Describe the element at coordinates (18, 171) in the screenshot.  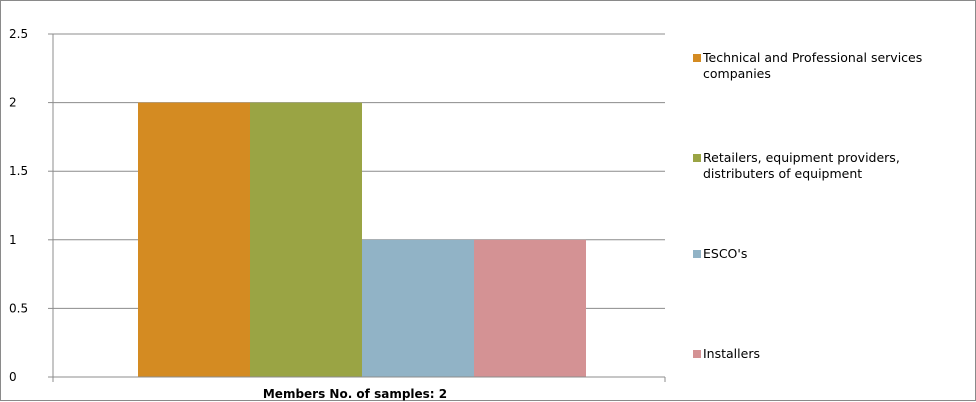
I see `y-tick-label: 1.5` at that location.